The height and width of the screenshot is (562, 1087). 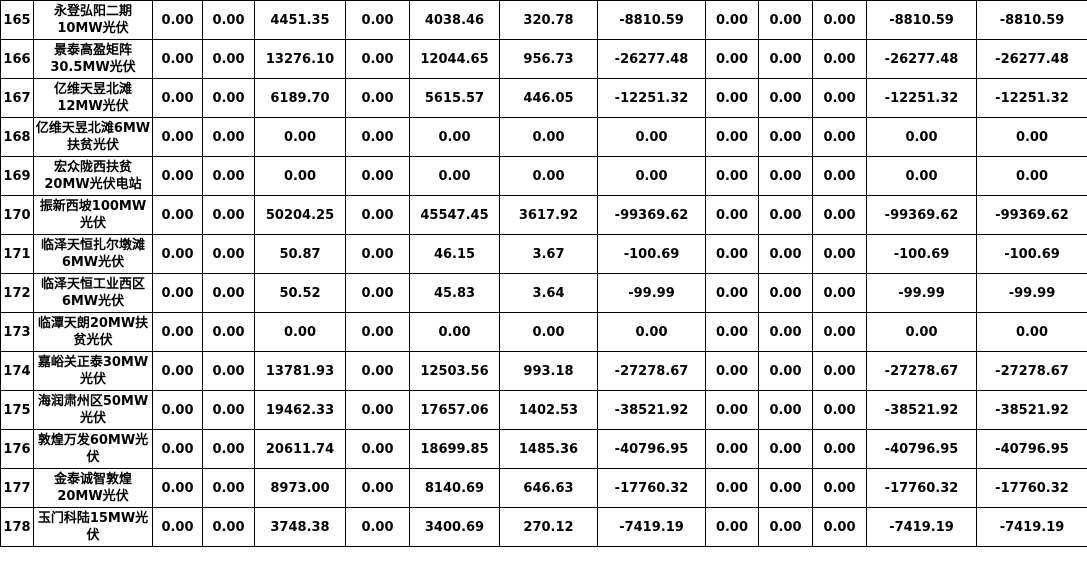 What do you see at coordinates (17, 137) in the screenshot?
I see `row-index: 168` at bounding box center [17, 137].